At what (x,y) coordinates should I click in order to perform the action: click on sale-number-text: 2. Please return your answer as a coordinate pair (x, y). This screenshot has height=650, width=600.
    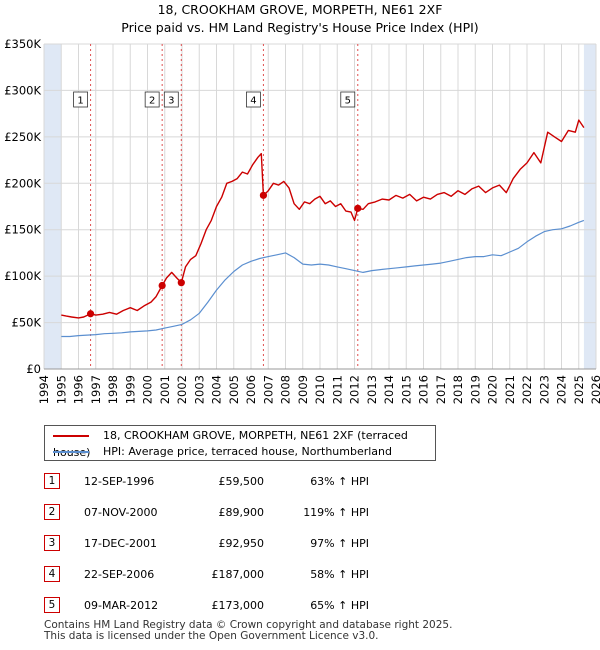
    Looking at the image, I should click on (152, 101).